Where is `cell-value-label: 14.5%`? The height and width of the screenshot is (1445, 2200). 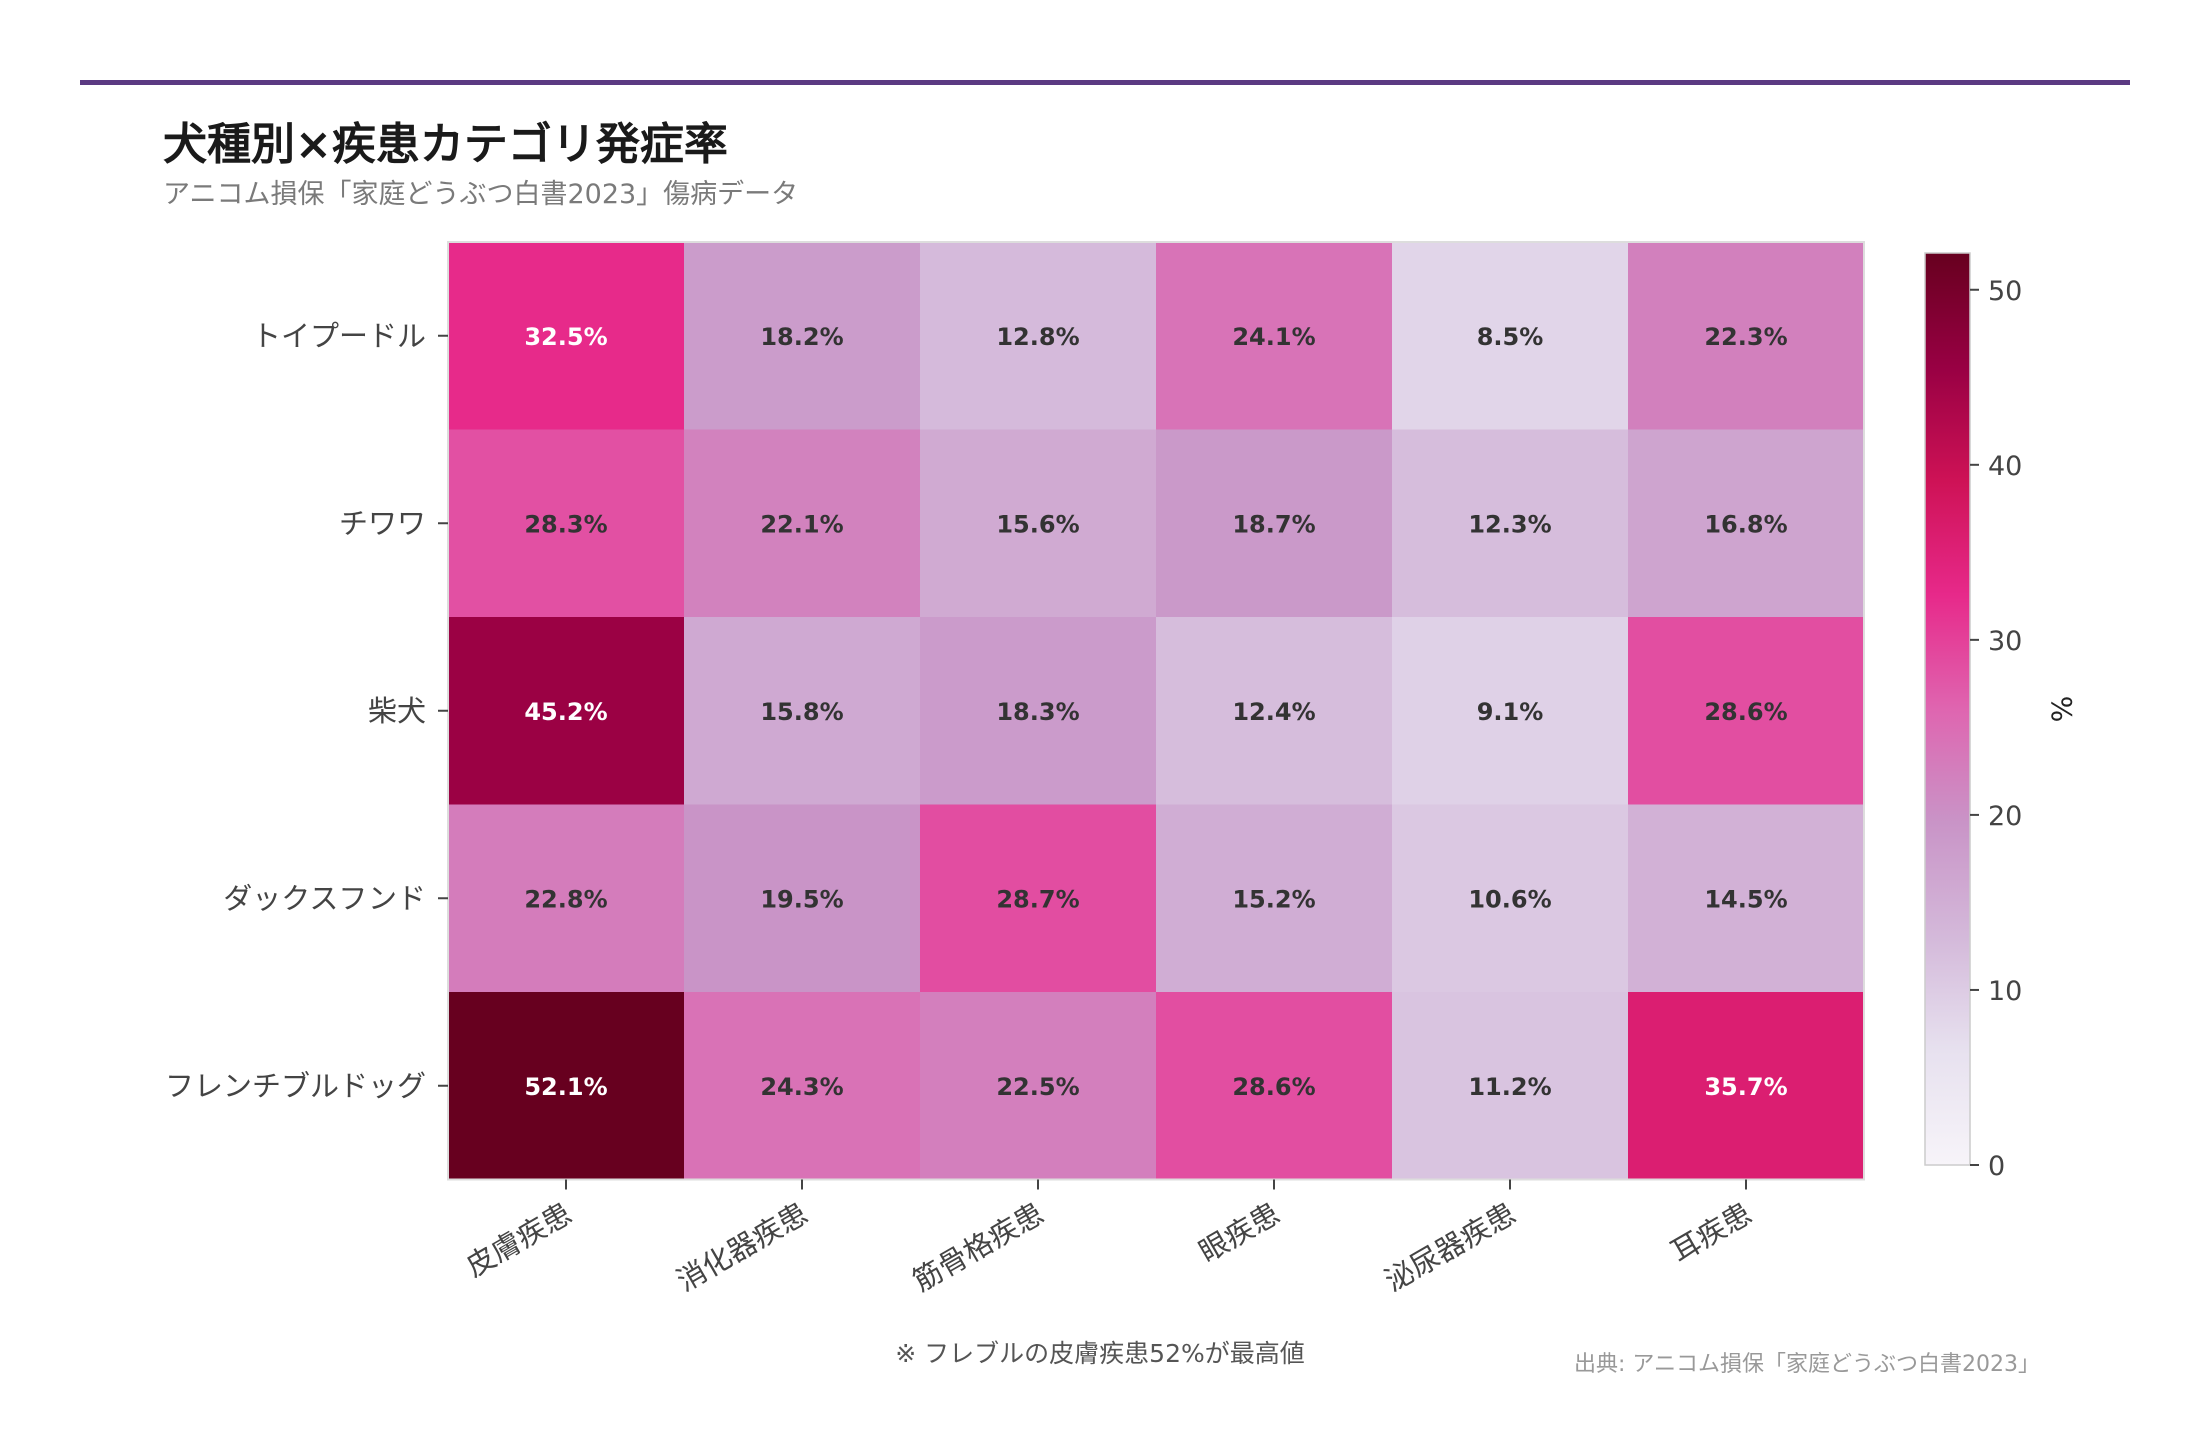 cell-value-label: 14.5% is located at coordinates (1745, 899).